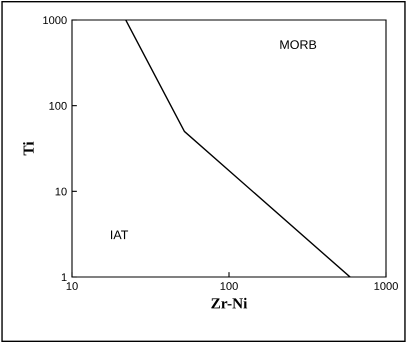  I want to click on y-tick-label: 100, so click(58, 106).